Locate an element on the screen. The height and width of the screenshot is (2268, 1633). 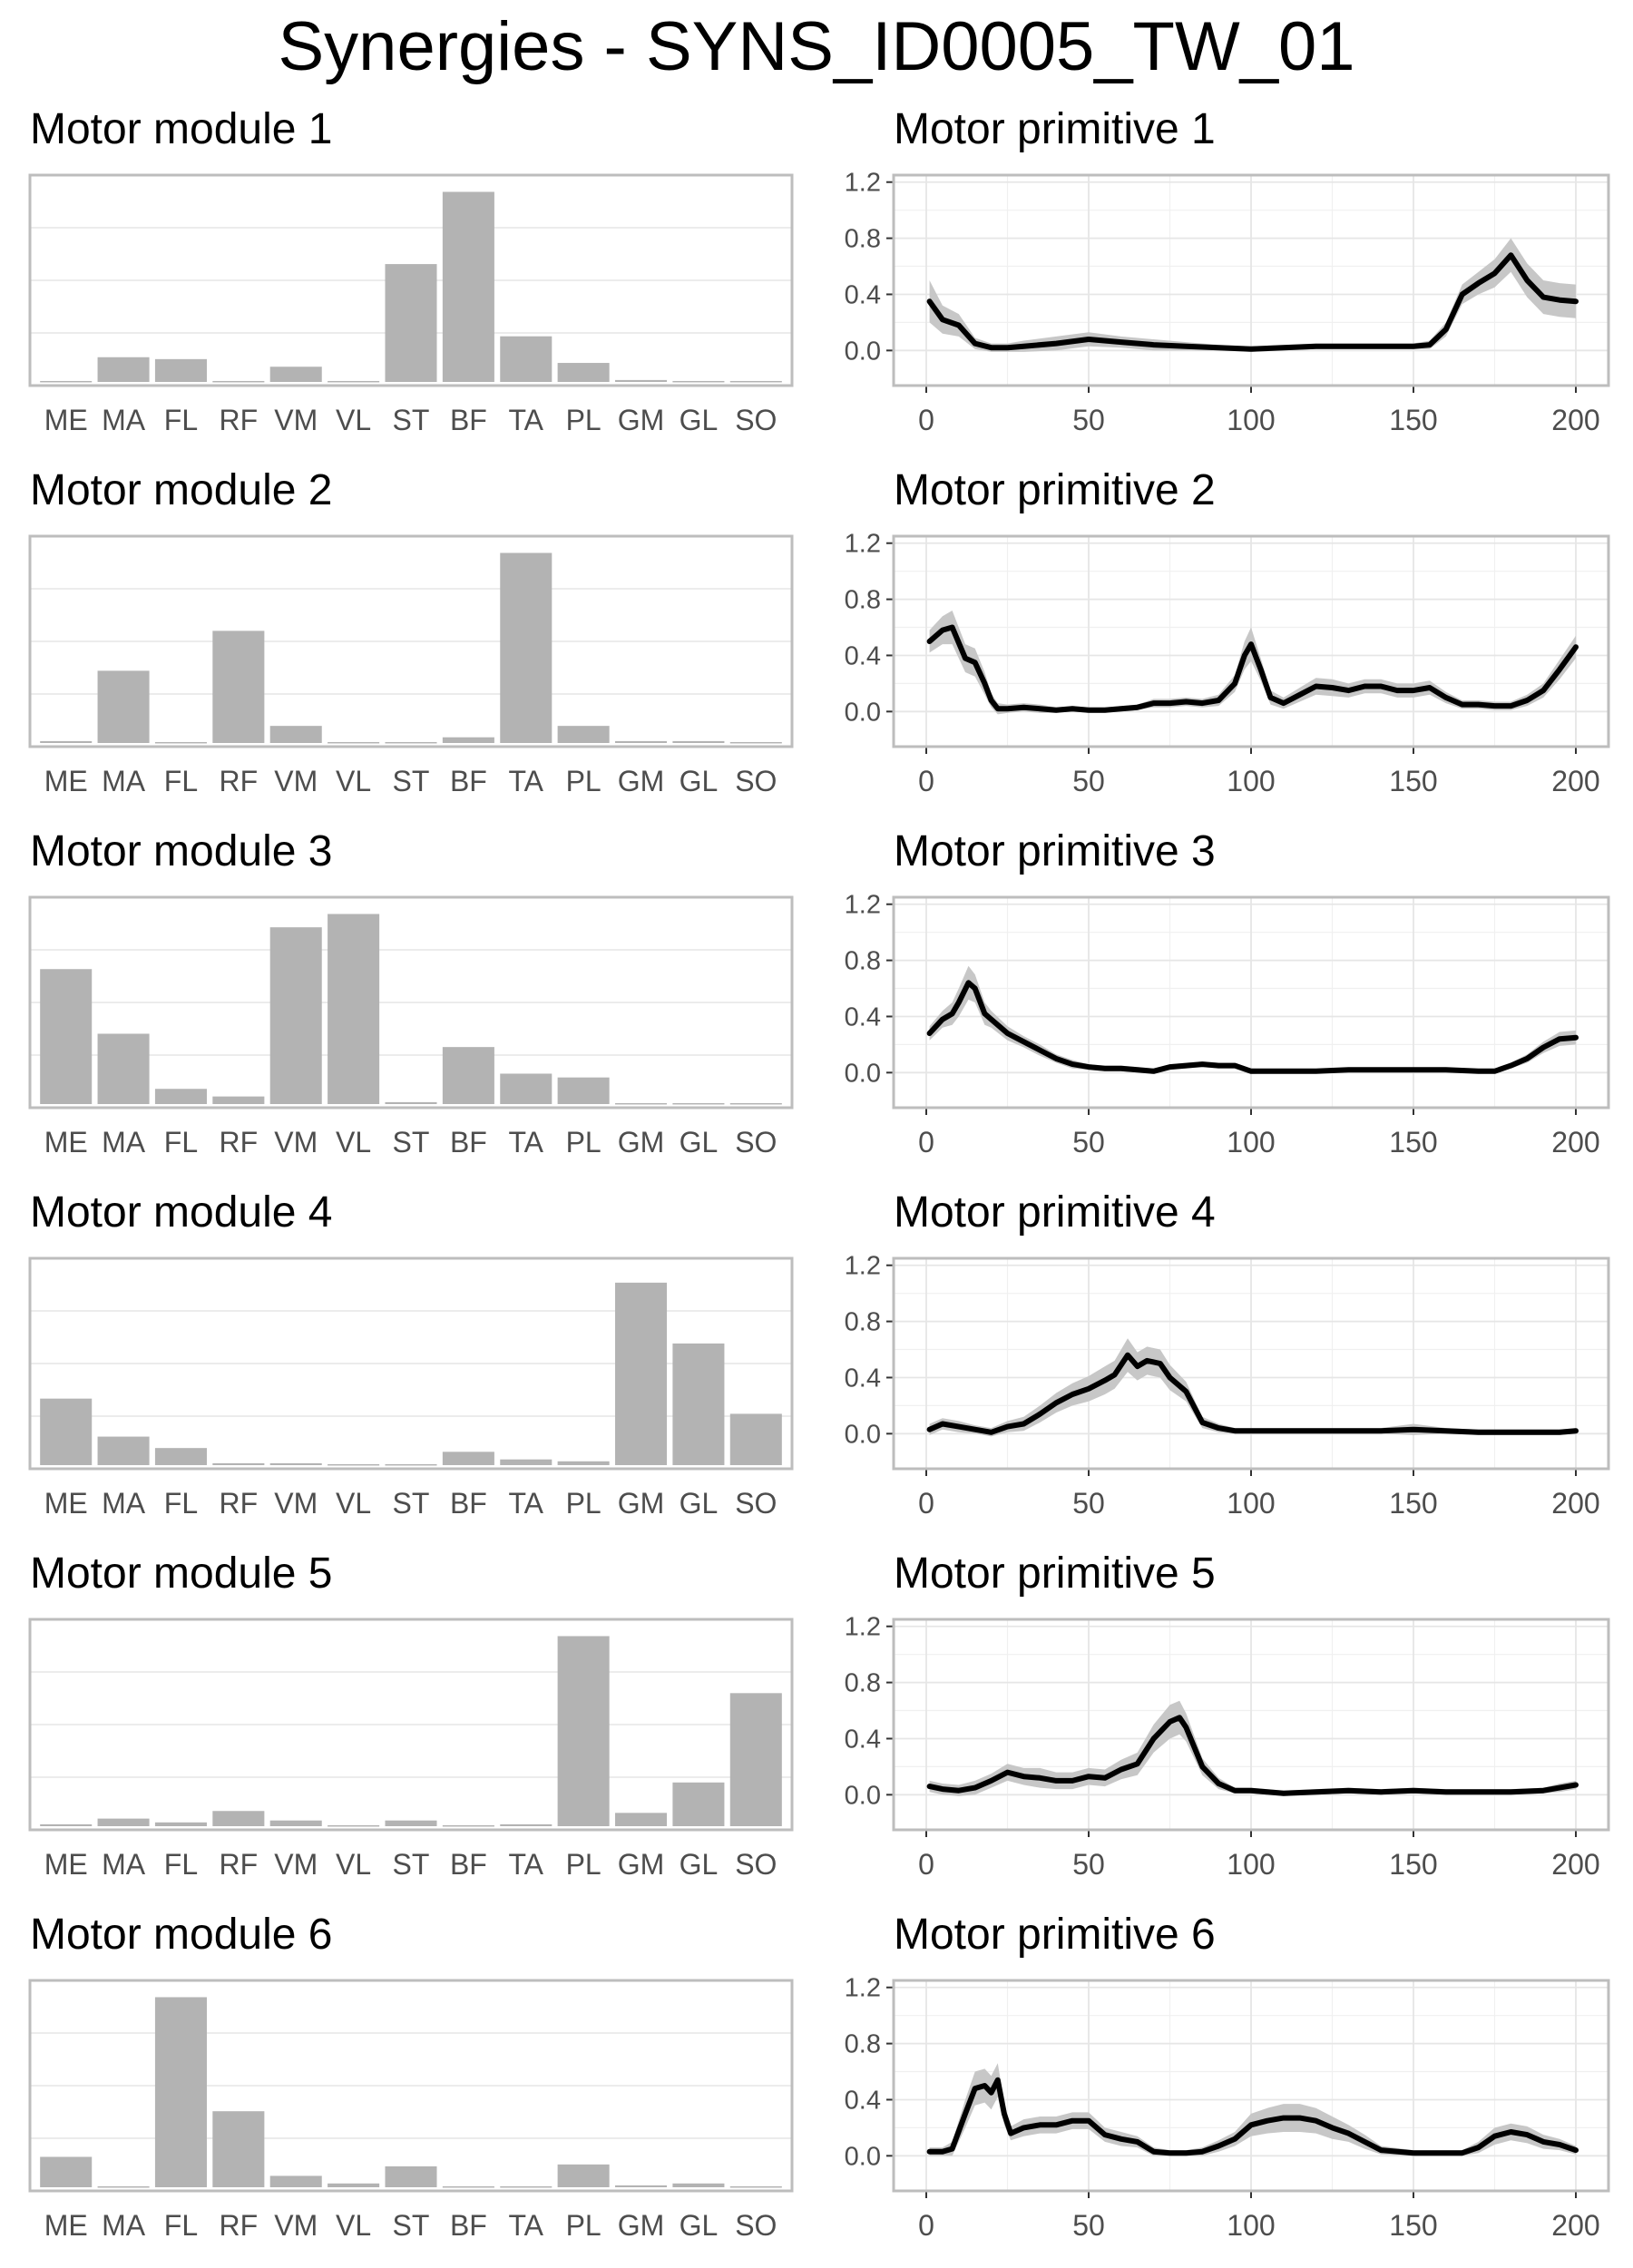
module-title: Motor module 6 is located at coordinates (181, 1935).